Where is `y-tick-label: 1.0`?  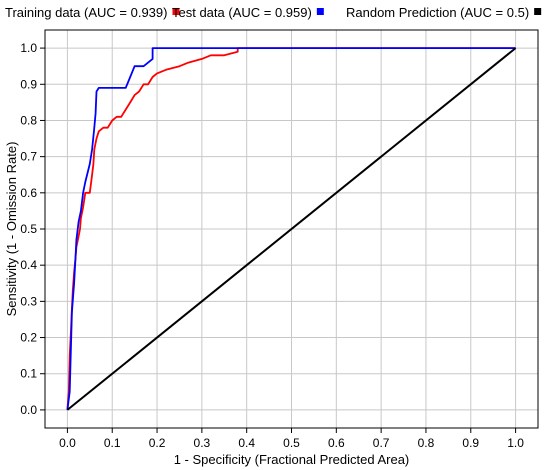 y-tick-label: 1.0 is located at coordinates (28, 48).